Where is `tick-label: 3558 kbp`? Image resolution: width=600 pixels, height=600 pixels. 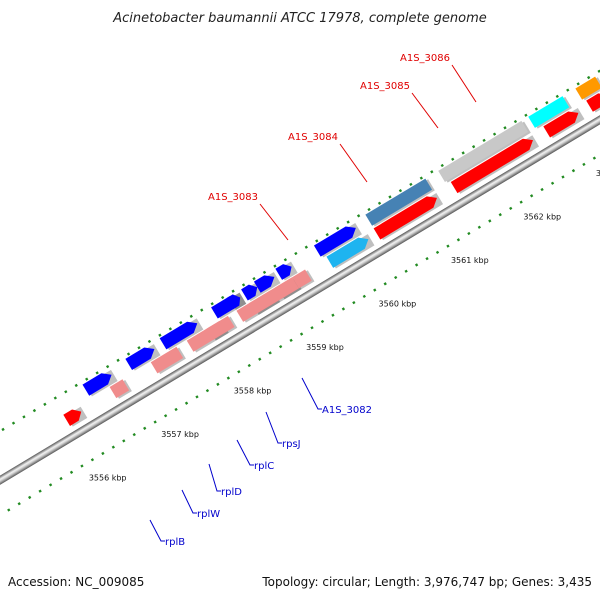 tick-label: 3558 kbp is located at coordinates (253, 391).